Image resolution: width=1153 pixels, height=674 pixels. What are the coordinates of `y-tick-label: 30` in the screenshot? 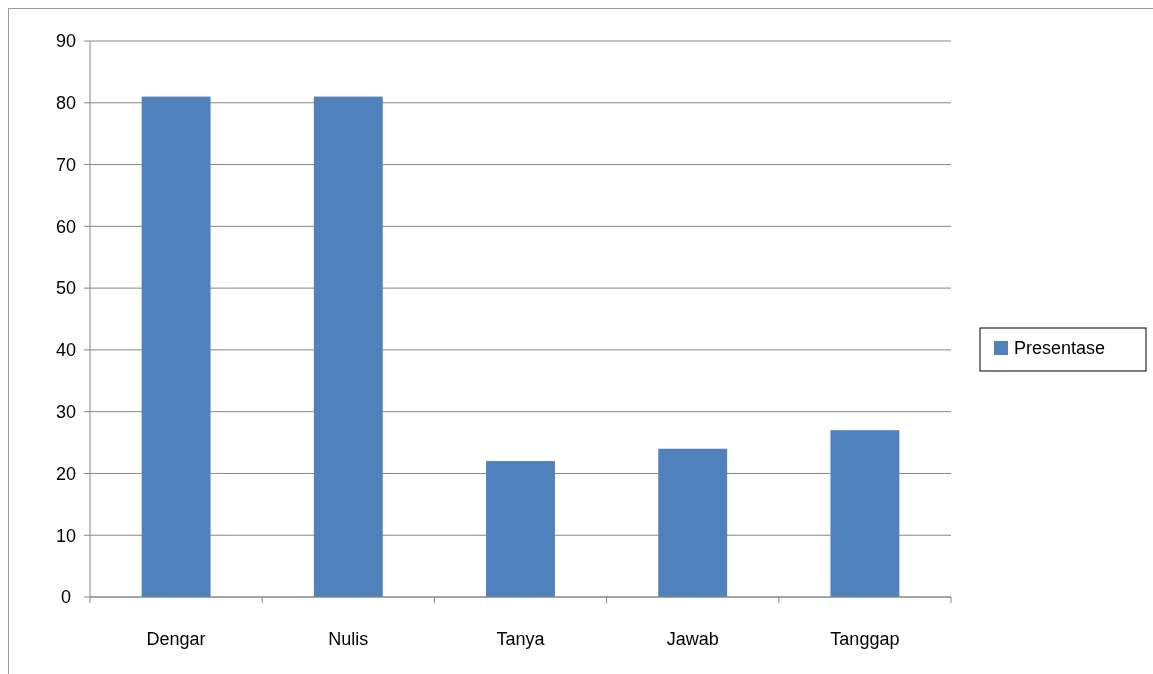 It's located at (66, 411).